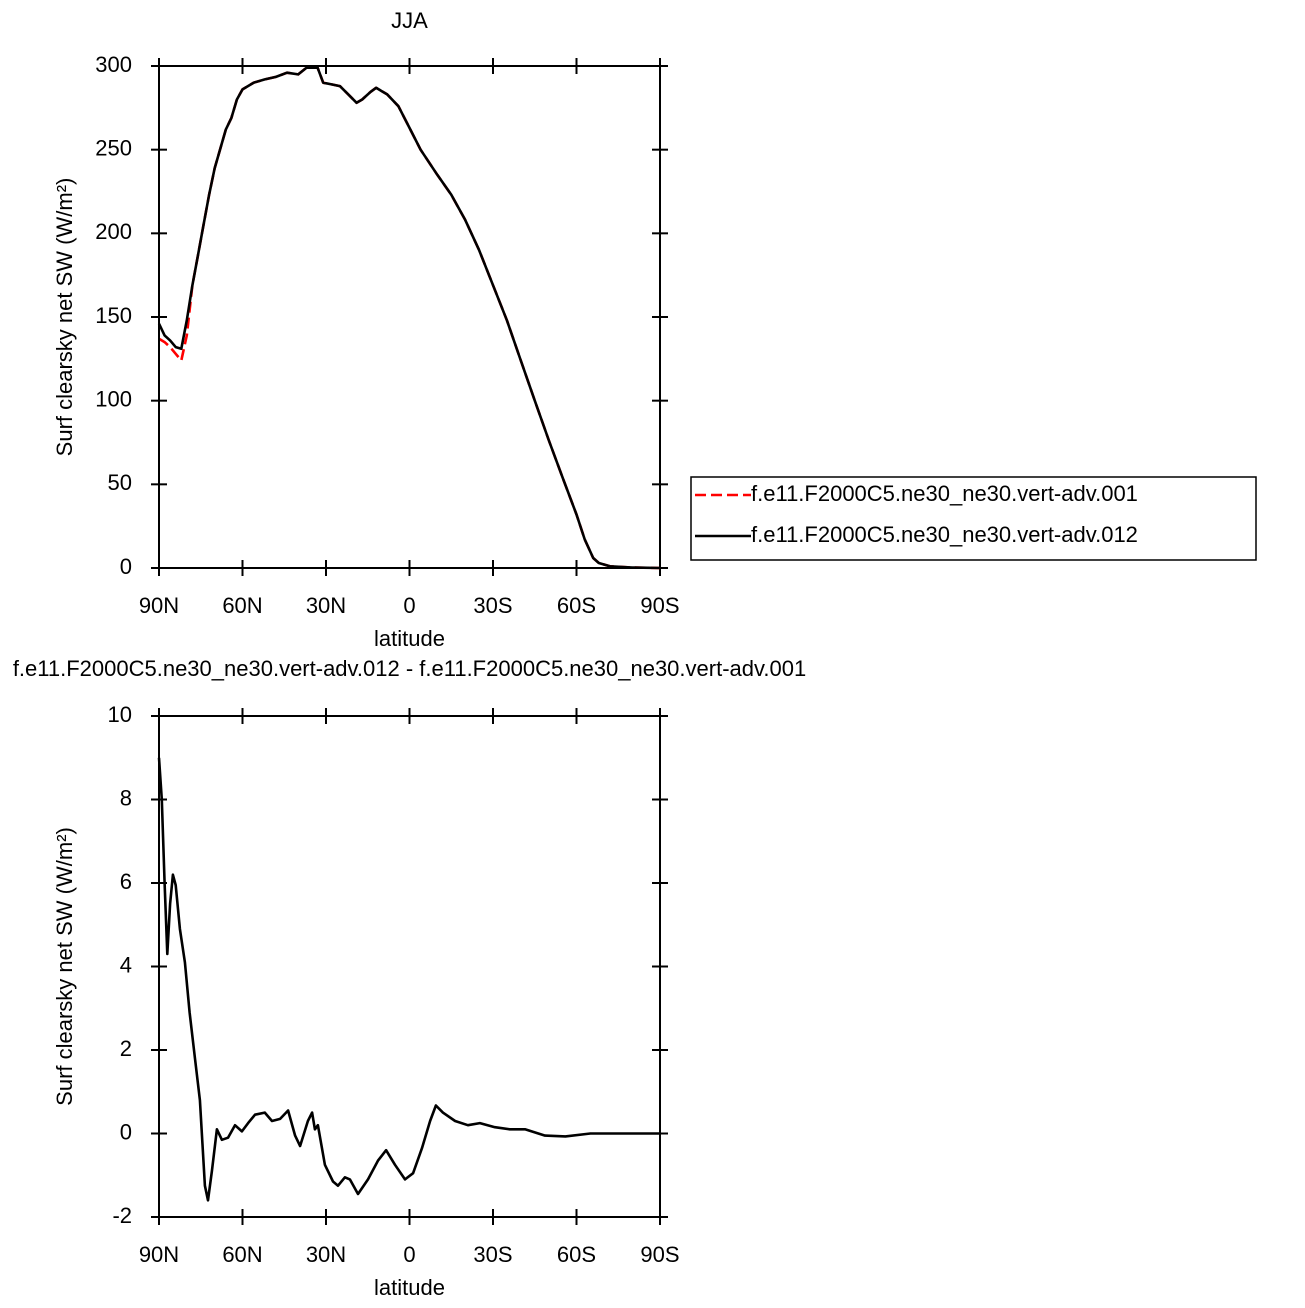 This screenshot has width=1305, height=1308. Describe the element at coordinates (113, 315) in the screenshot. I see `y-tick-label: 150` at that location.